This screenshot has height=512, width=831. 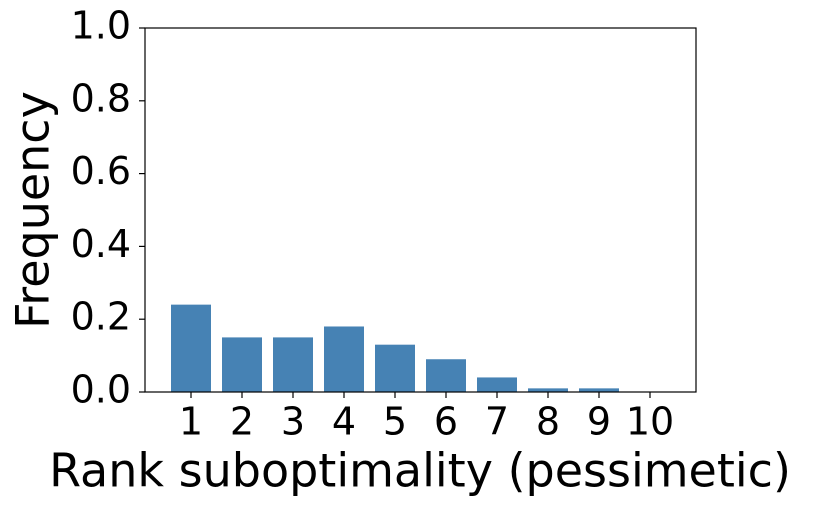 I want to click on x-tick-label: 2, so click(x=242, y=422).